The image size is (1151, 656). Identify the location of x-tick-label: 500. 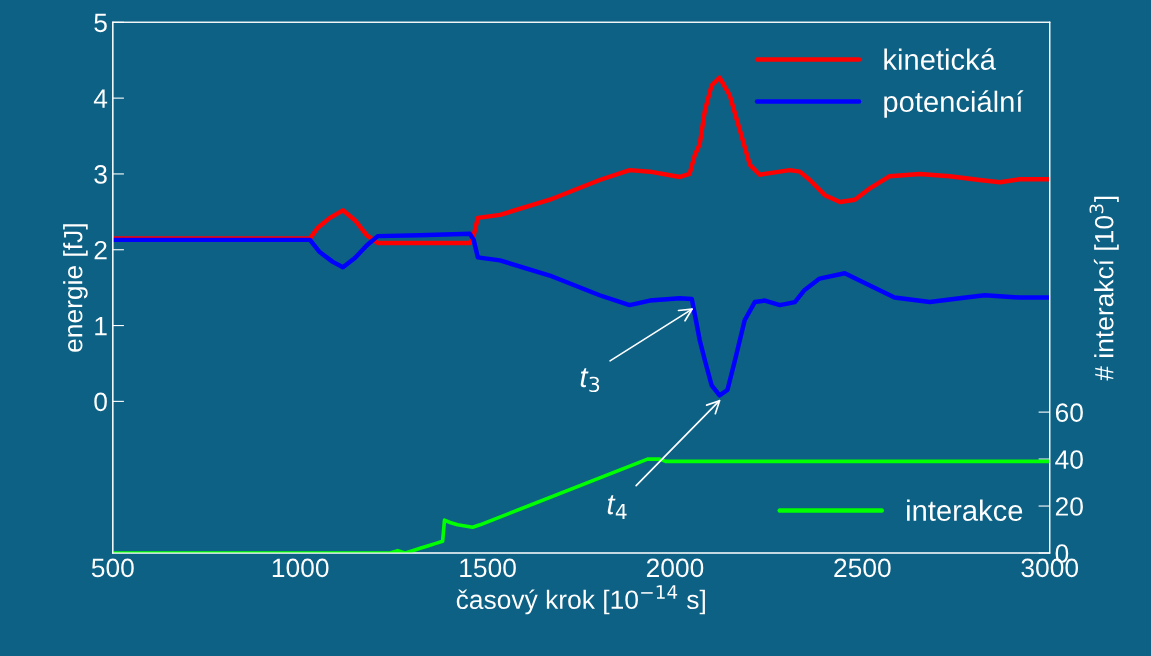
(112, 568).